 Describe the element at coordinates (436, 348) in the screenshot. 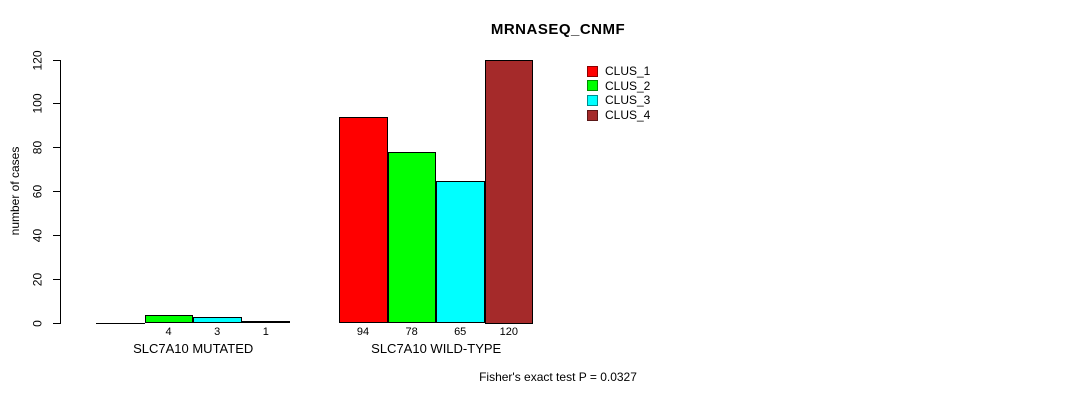

I see `category-label: SLC7A10 WILD-TYPE` at that location.